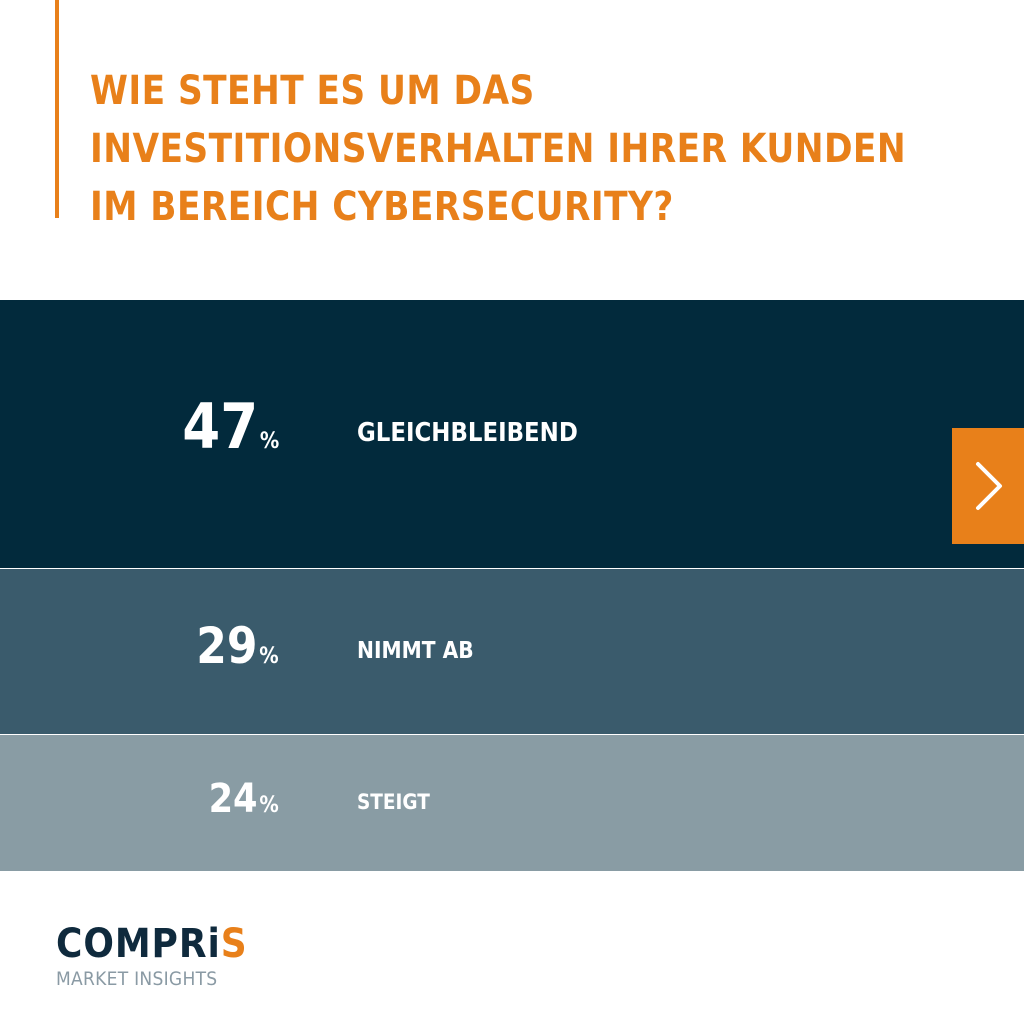  Describe the element at coordinates (219, 427) in the screenshot. I see `bar-value-number: 47` at that location.